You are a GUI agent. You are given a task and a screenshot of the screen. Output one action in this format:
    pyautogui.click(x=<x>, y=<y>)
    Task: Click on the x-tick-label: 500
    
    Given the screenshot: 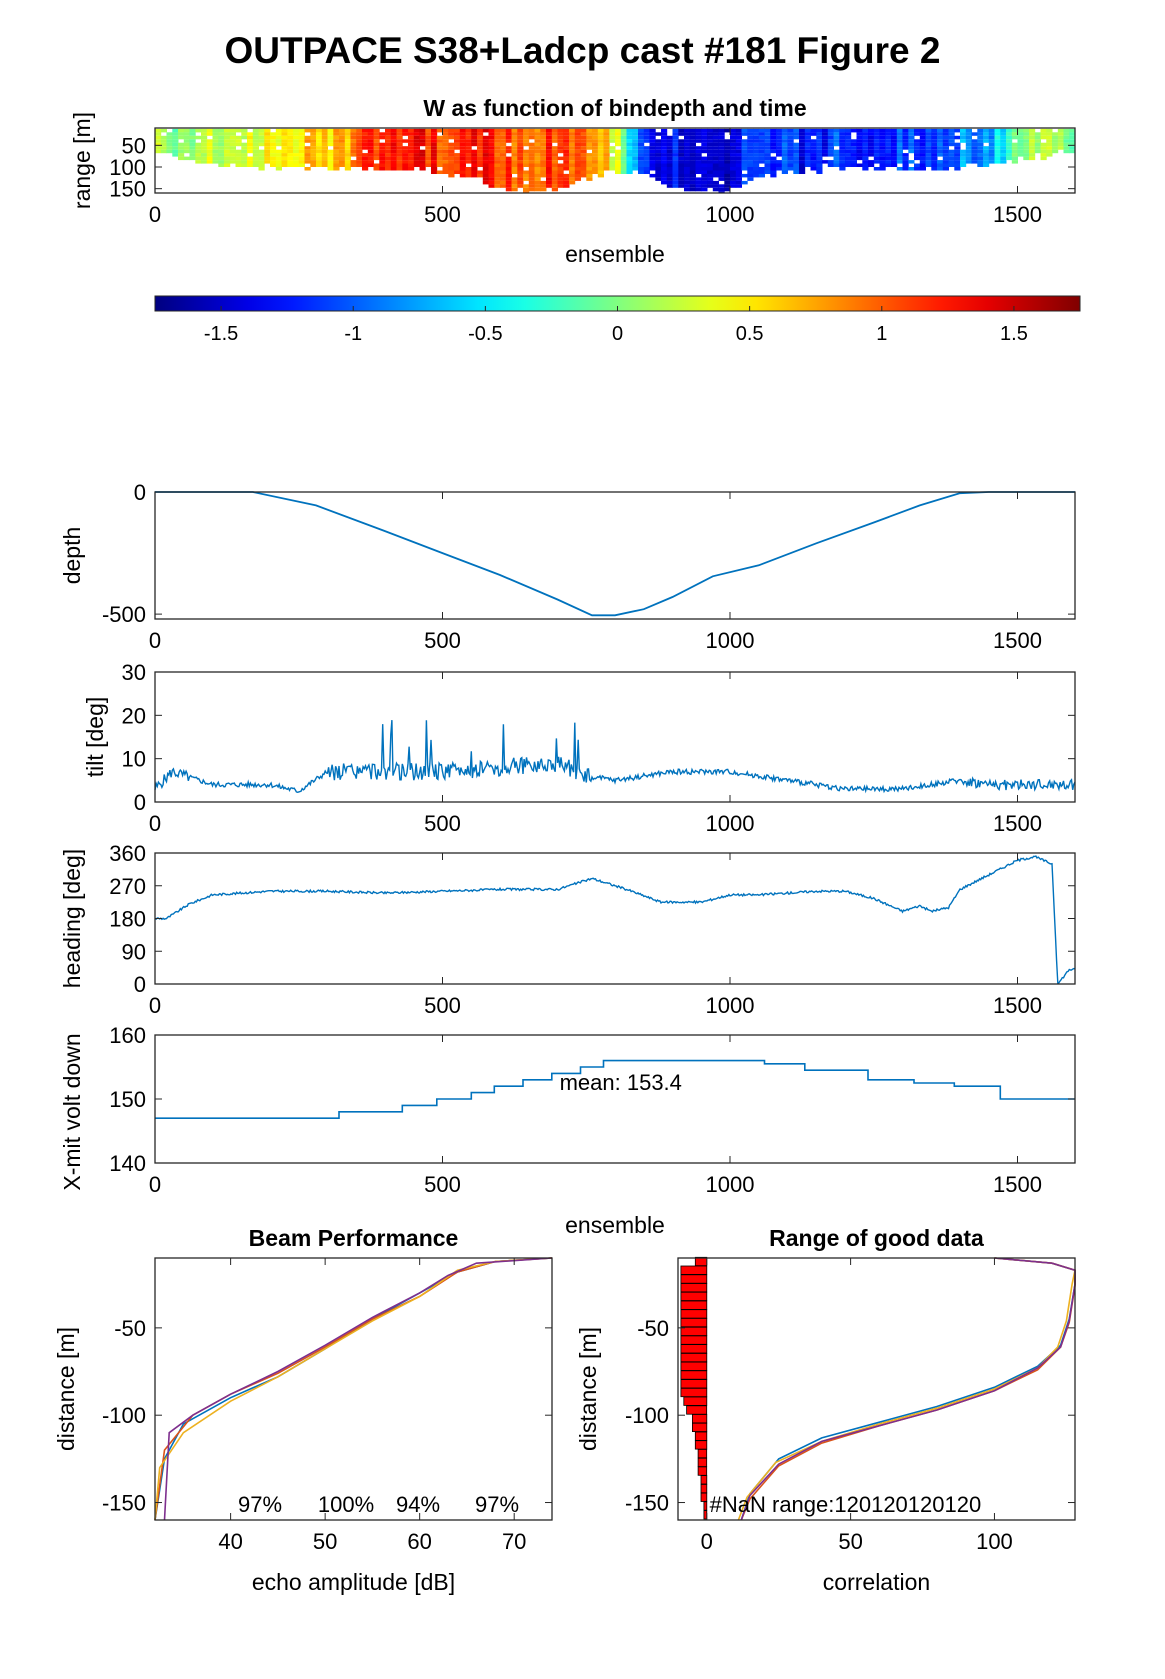 What is the action you would take?
    pyautogui.click(x=442, y=823)
    